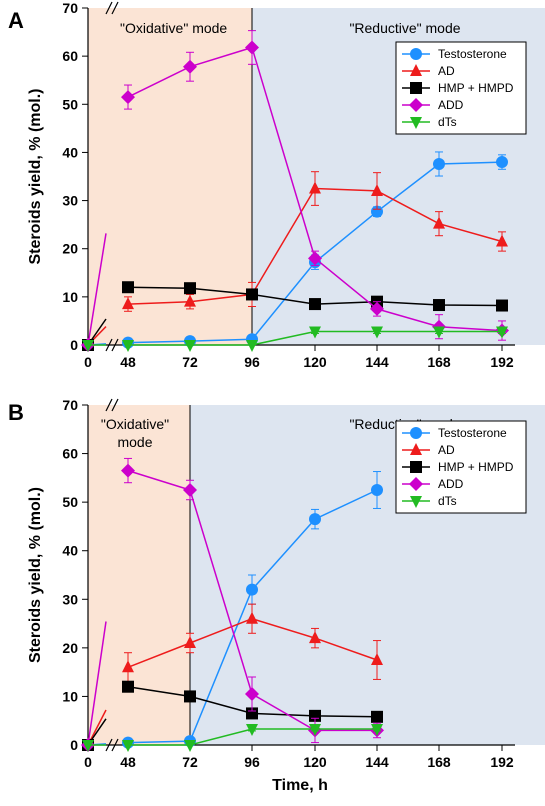 The width and height of the screenshot is (545, 806). Describe the element at coordinates (16, 412) in the screenshot. I see `panel-label: B` at that location.